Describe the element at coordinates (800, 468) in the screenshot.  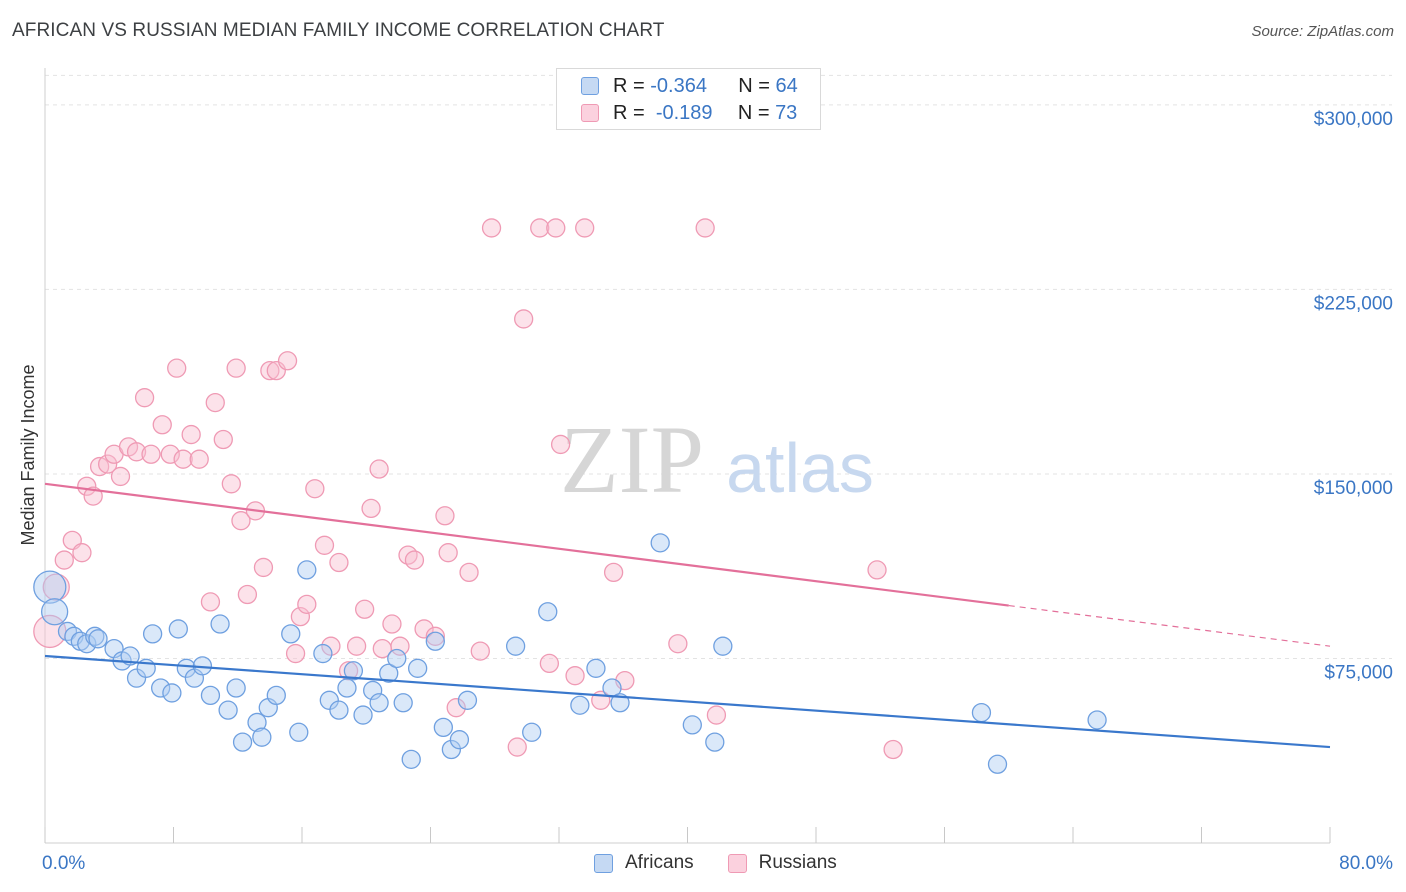
I see `watermark-atlas: atlas` at that location.